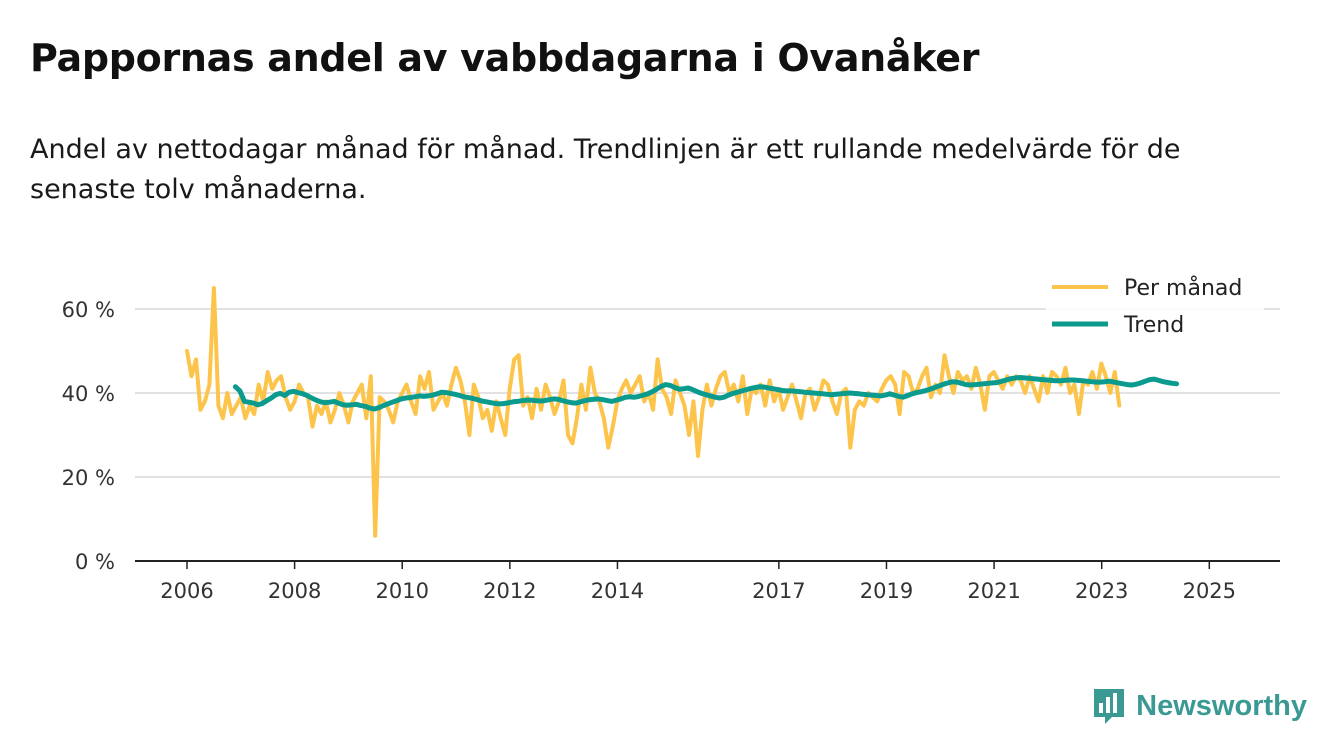 This screenshot has width=1340, height=753. Describe the element at coordinates (617, 591) in the screenshot. I see `x-tick-label: 2014` at that location.